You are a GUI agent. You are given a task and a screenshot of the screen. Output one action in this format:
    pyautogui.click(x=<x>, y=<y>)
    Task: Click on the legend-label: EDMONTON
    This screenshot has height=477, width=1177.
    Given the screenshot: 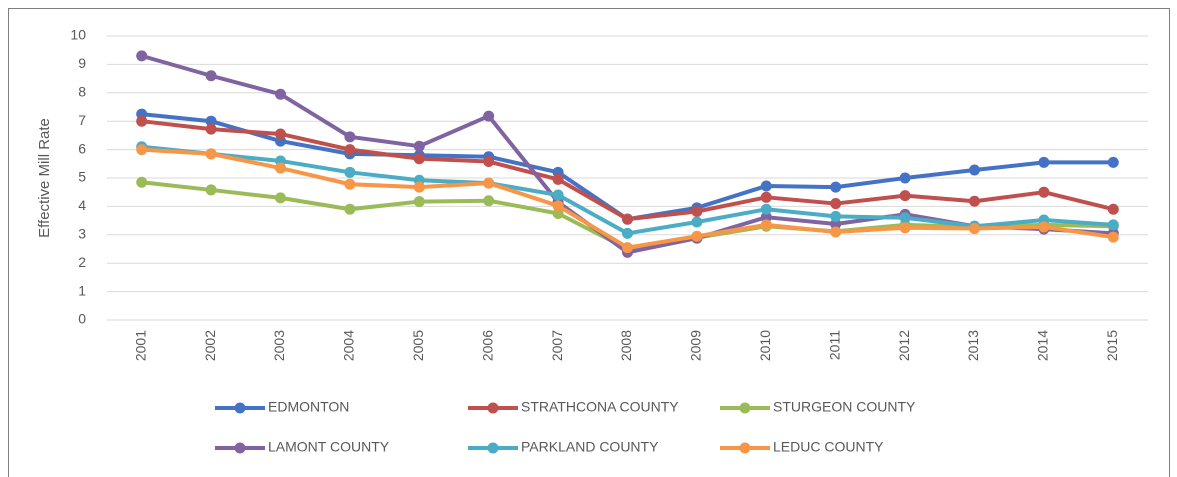 What is the action you would take?
    pyautogui.click(x=308, y=407)
    